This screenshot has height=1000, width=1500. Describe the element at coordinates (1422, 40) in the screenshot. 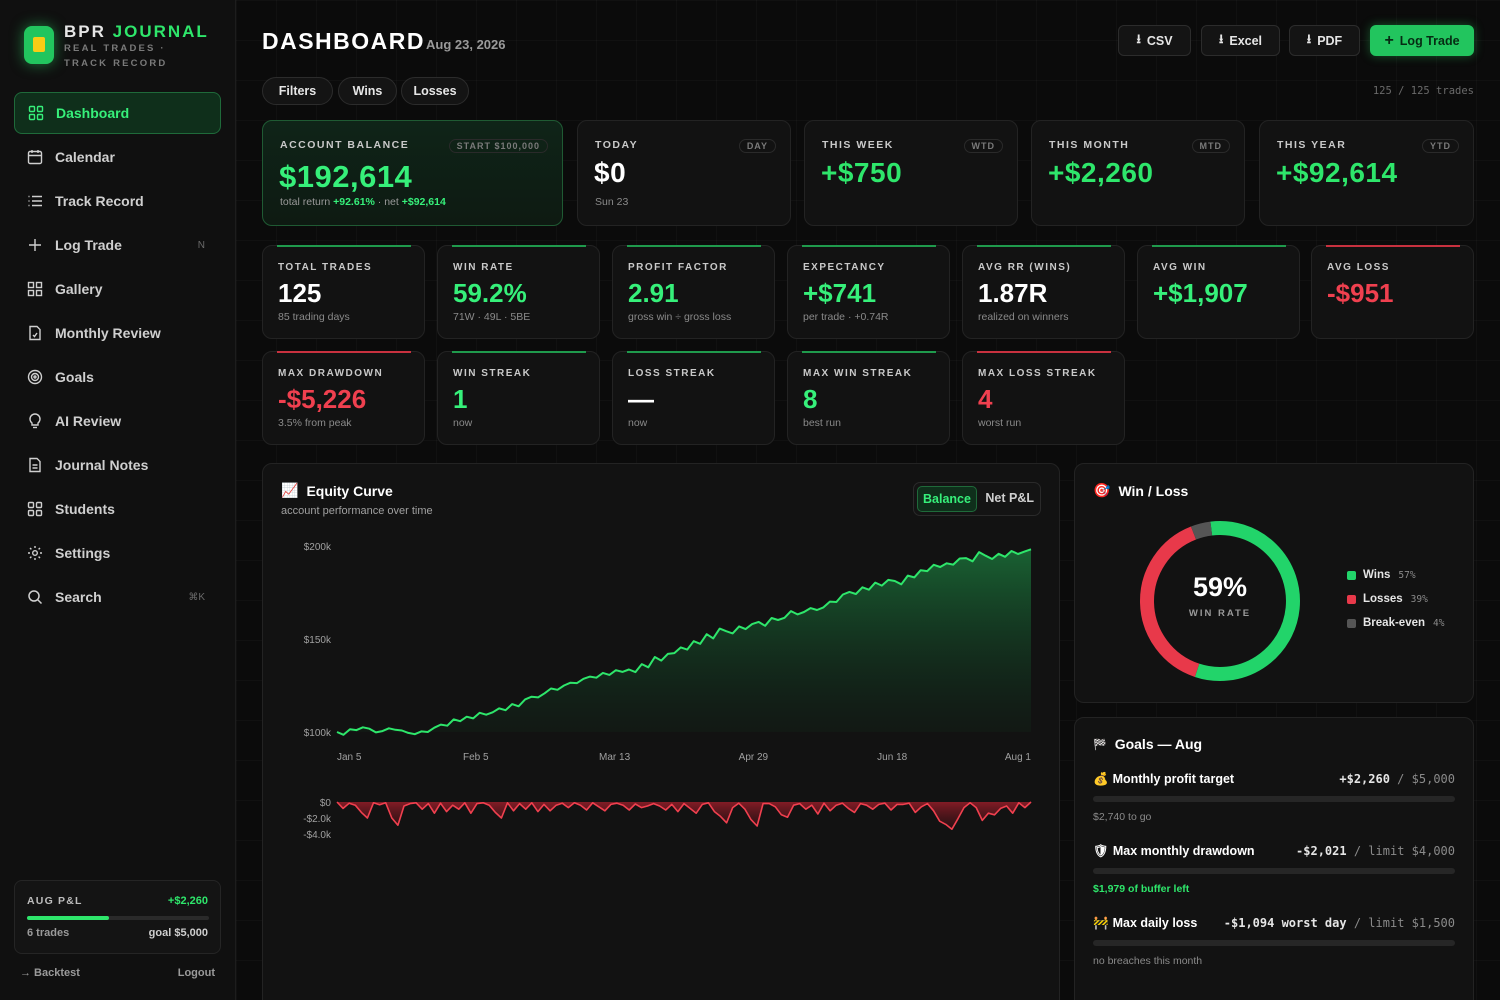

I see `log-trade-button: + Log Trade` at that location.